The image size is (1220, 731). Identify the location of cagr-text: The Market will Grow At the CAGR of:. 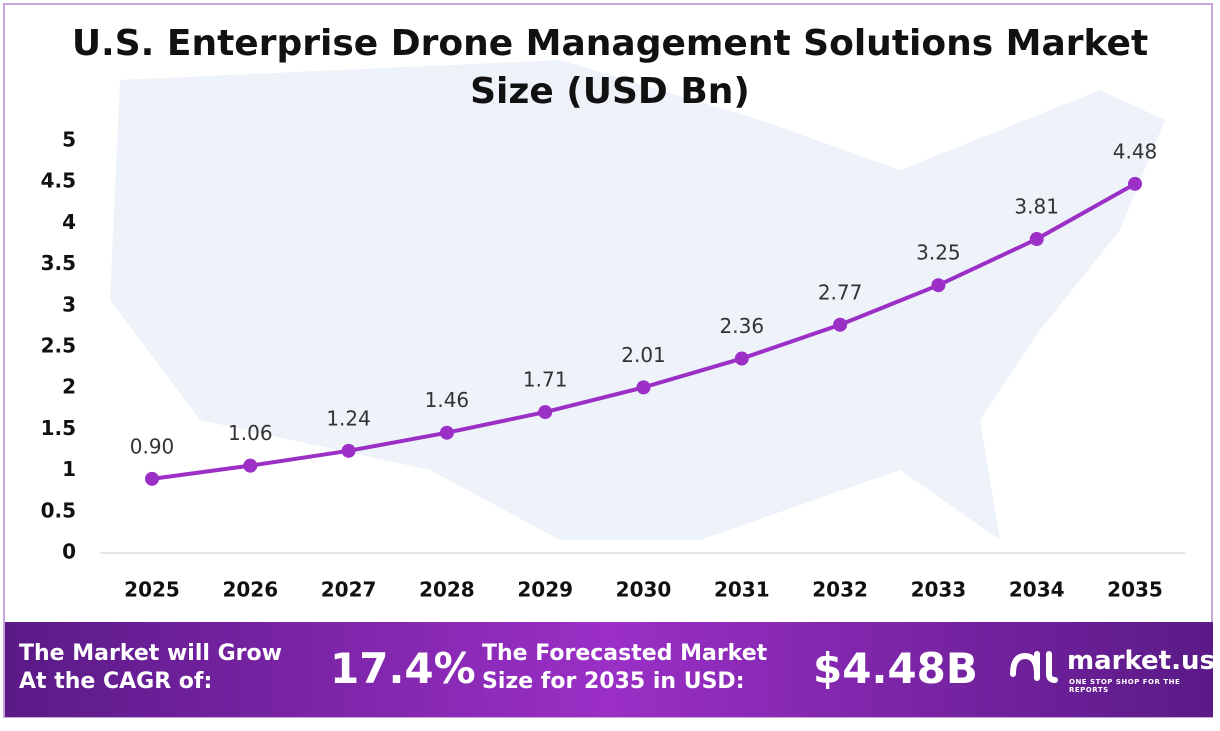
(150, 667).